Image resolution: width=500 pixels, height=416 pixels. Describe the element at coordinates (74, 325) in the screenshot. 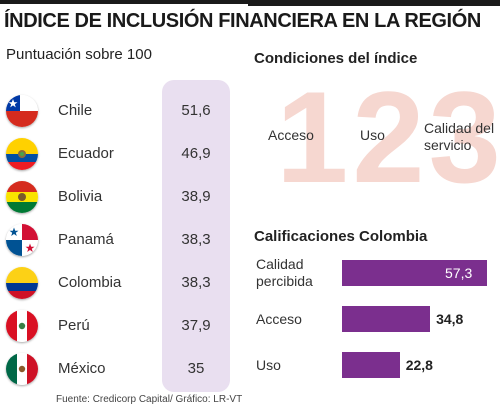

I see `country-name: Perú` at that location.